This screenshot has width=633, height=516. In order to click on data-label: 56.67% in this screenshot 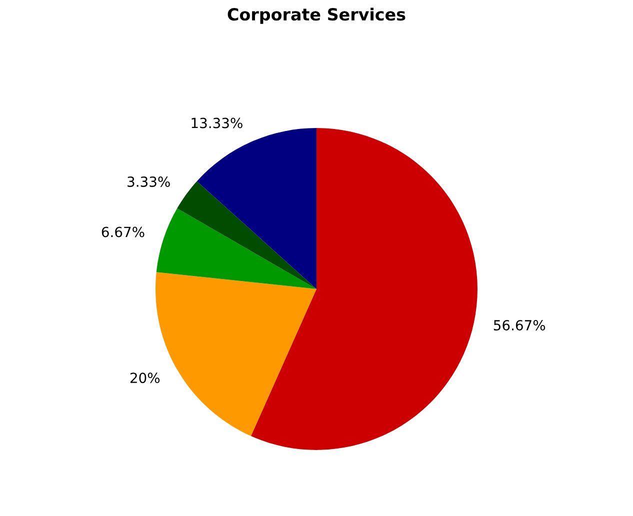, I will do `click(520, 325)`.